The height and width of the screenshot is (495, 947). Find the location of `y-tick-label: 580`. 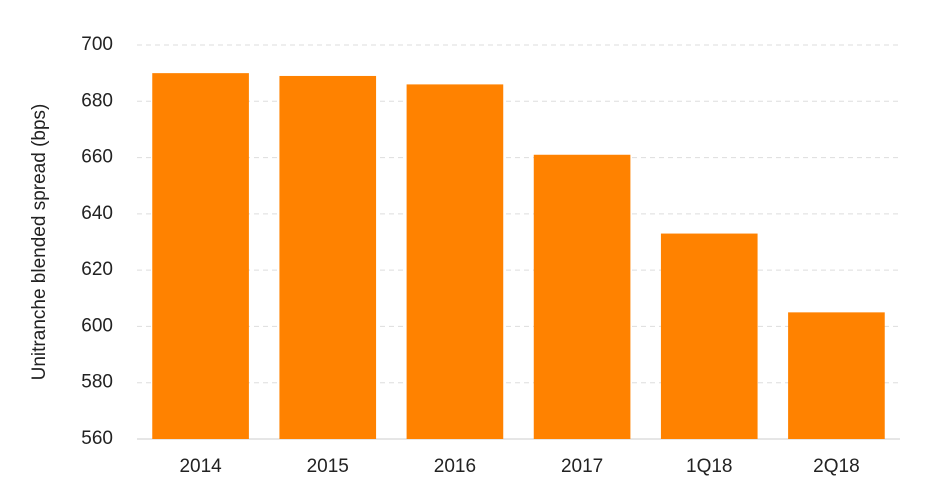

y-tick-label: 580 is located at coordinates (97, 382).